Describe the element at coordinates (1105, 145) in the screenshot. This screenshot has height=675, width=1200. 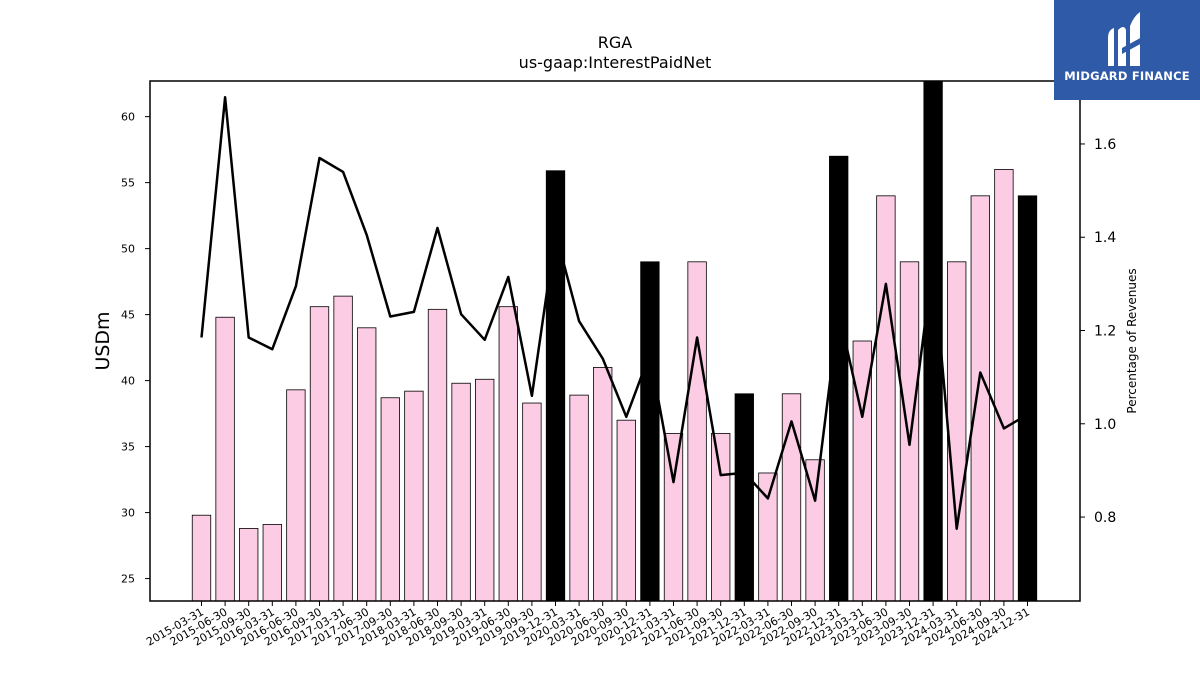
I see `y2-tick-label-1.6: 1.6` at that location.